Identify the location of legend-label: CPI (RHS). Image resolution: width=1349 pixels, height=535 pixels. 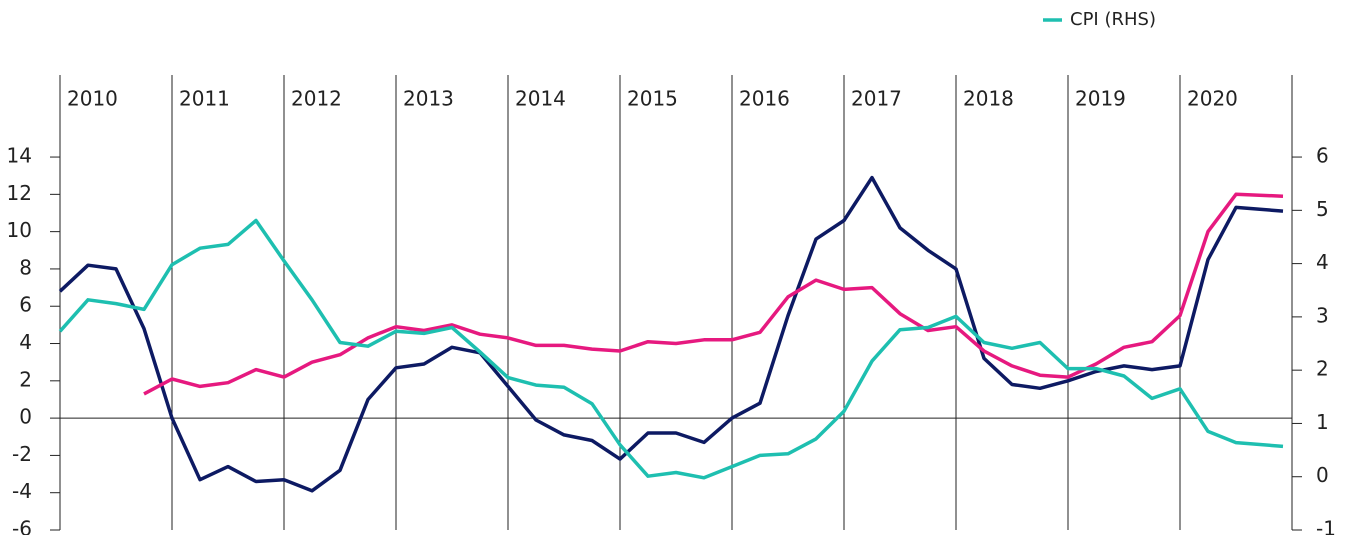
(1113, 19).